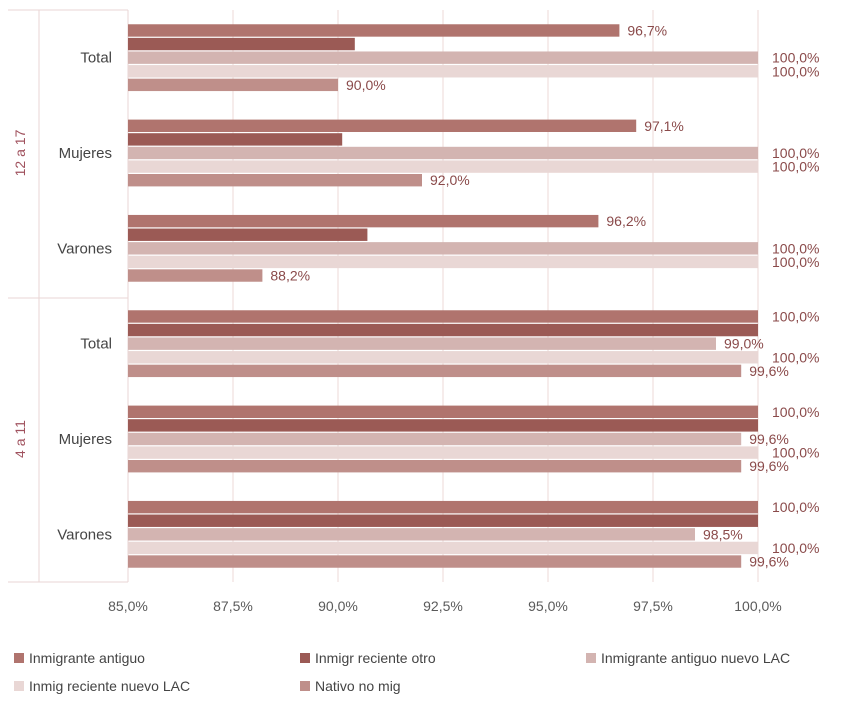 This screenshot has height=703, width=853. What do you see at coordinates (358, 686) in the screenshot?
I see `legend-label: Nativo no mig` at bounding box center [358, 686].